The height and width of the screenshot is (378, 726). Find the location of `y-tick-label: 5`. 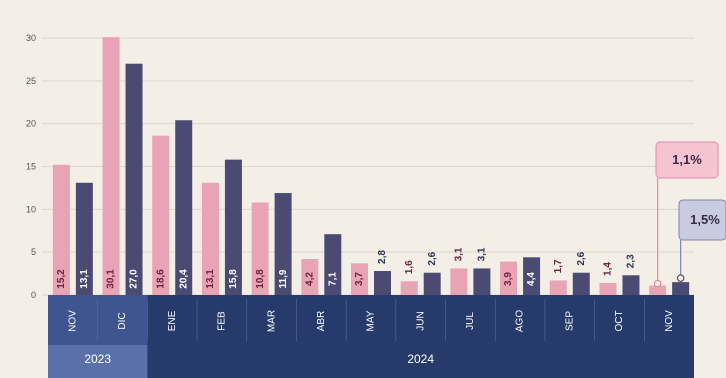

y-tick-label: 5 is located at coordinates (33, 252).